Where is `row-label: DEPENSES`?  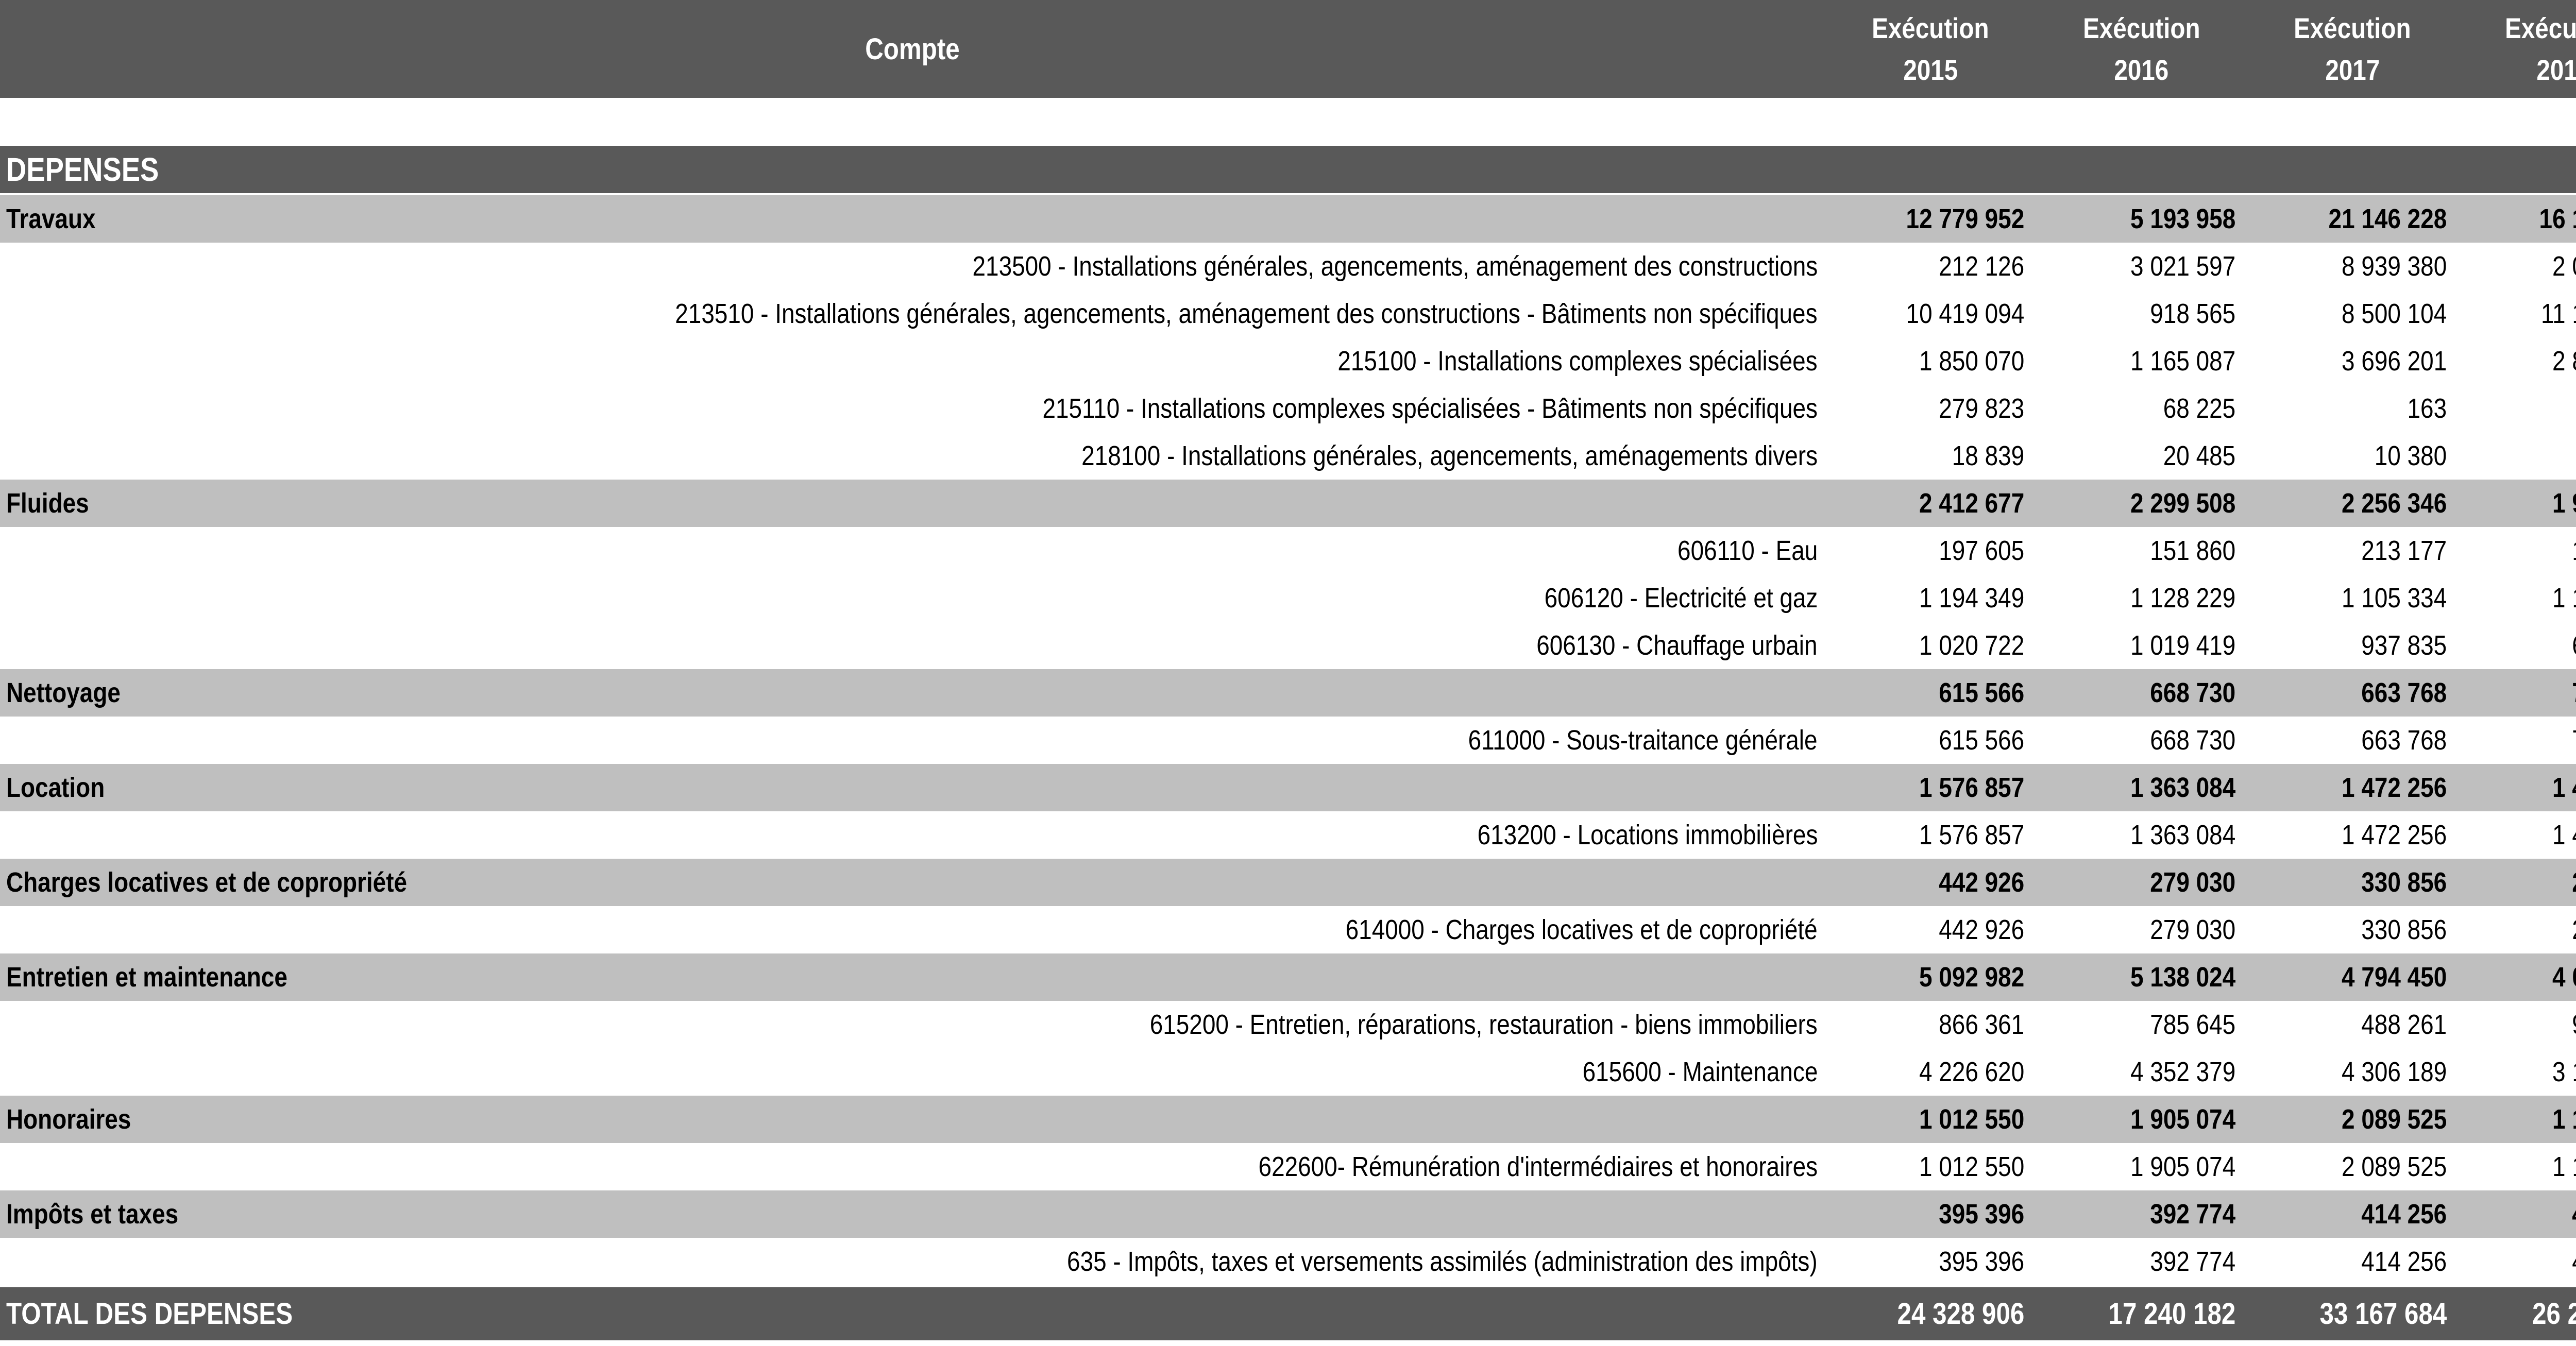 row-label: DEPENSES is located at coordinates (82, 169).